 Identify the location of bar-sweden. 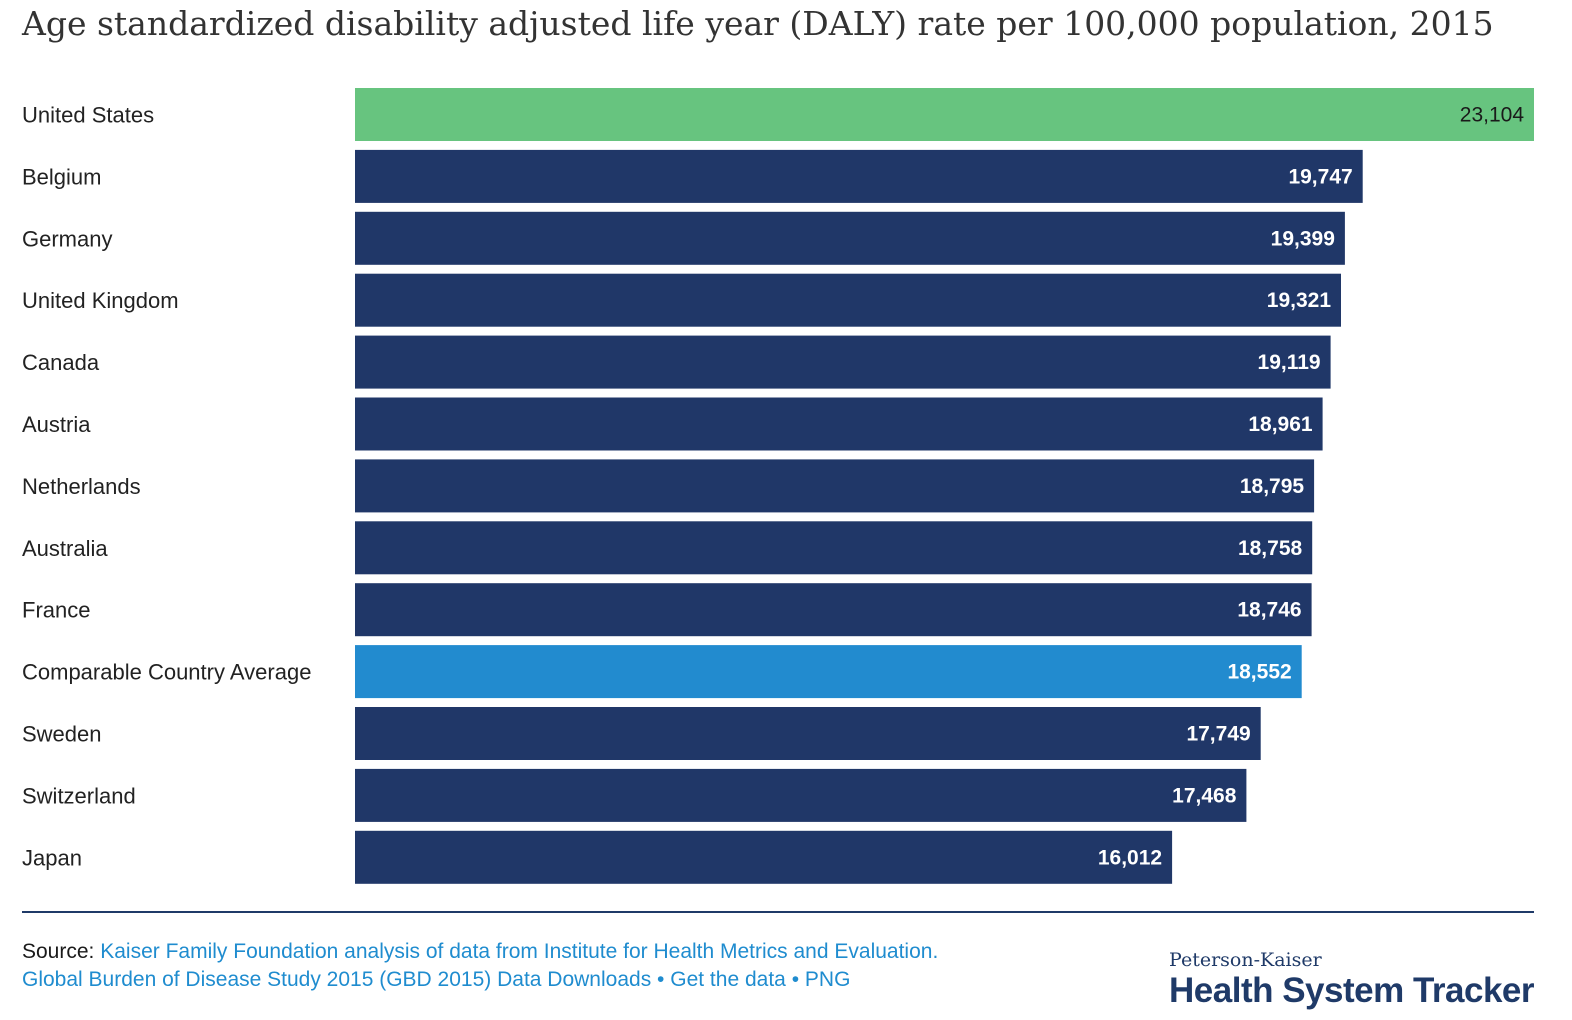
(808, 733).